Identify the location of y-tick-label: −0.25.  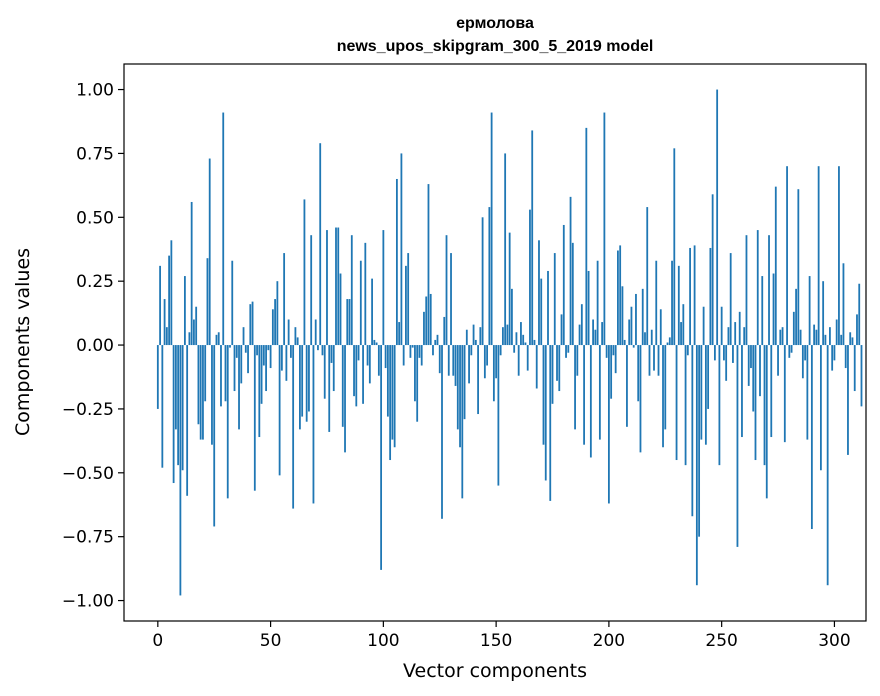
(88, 410).